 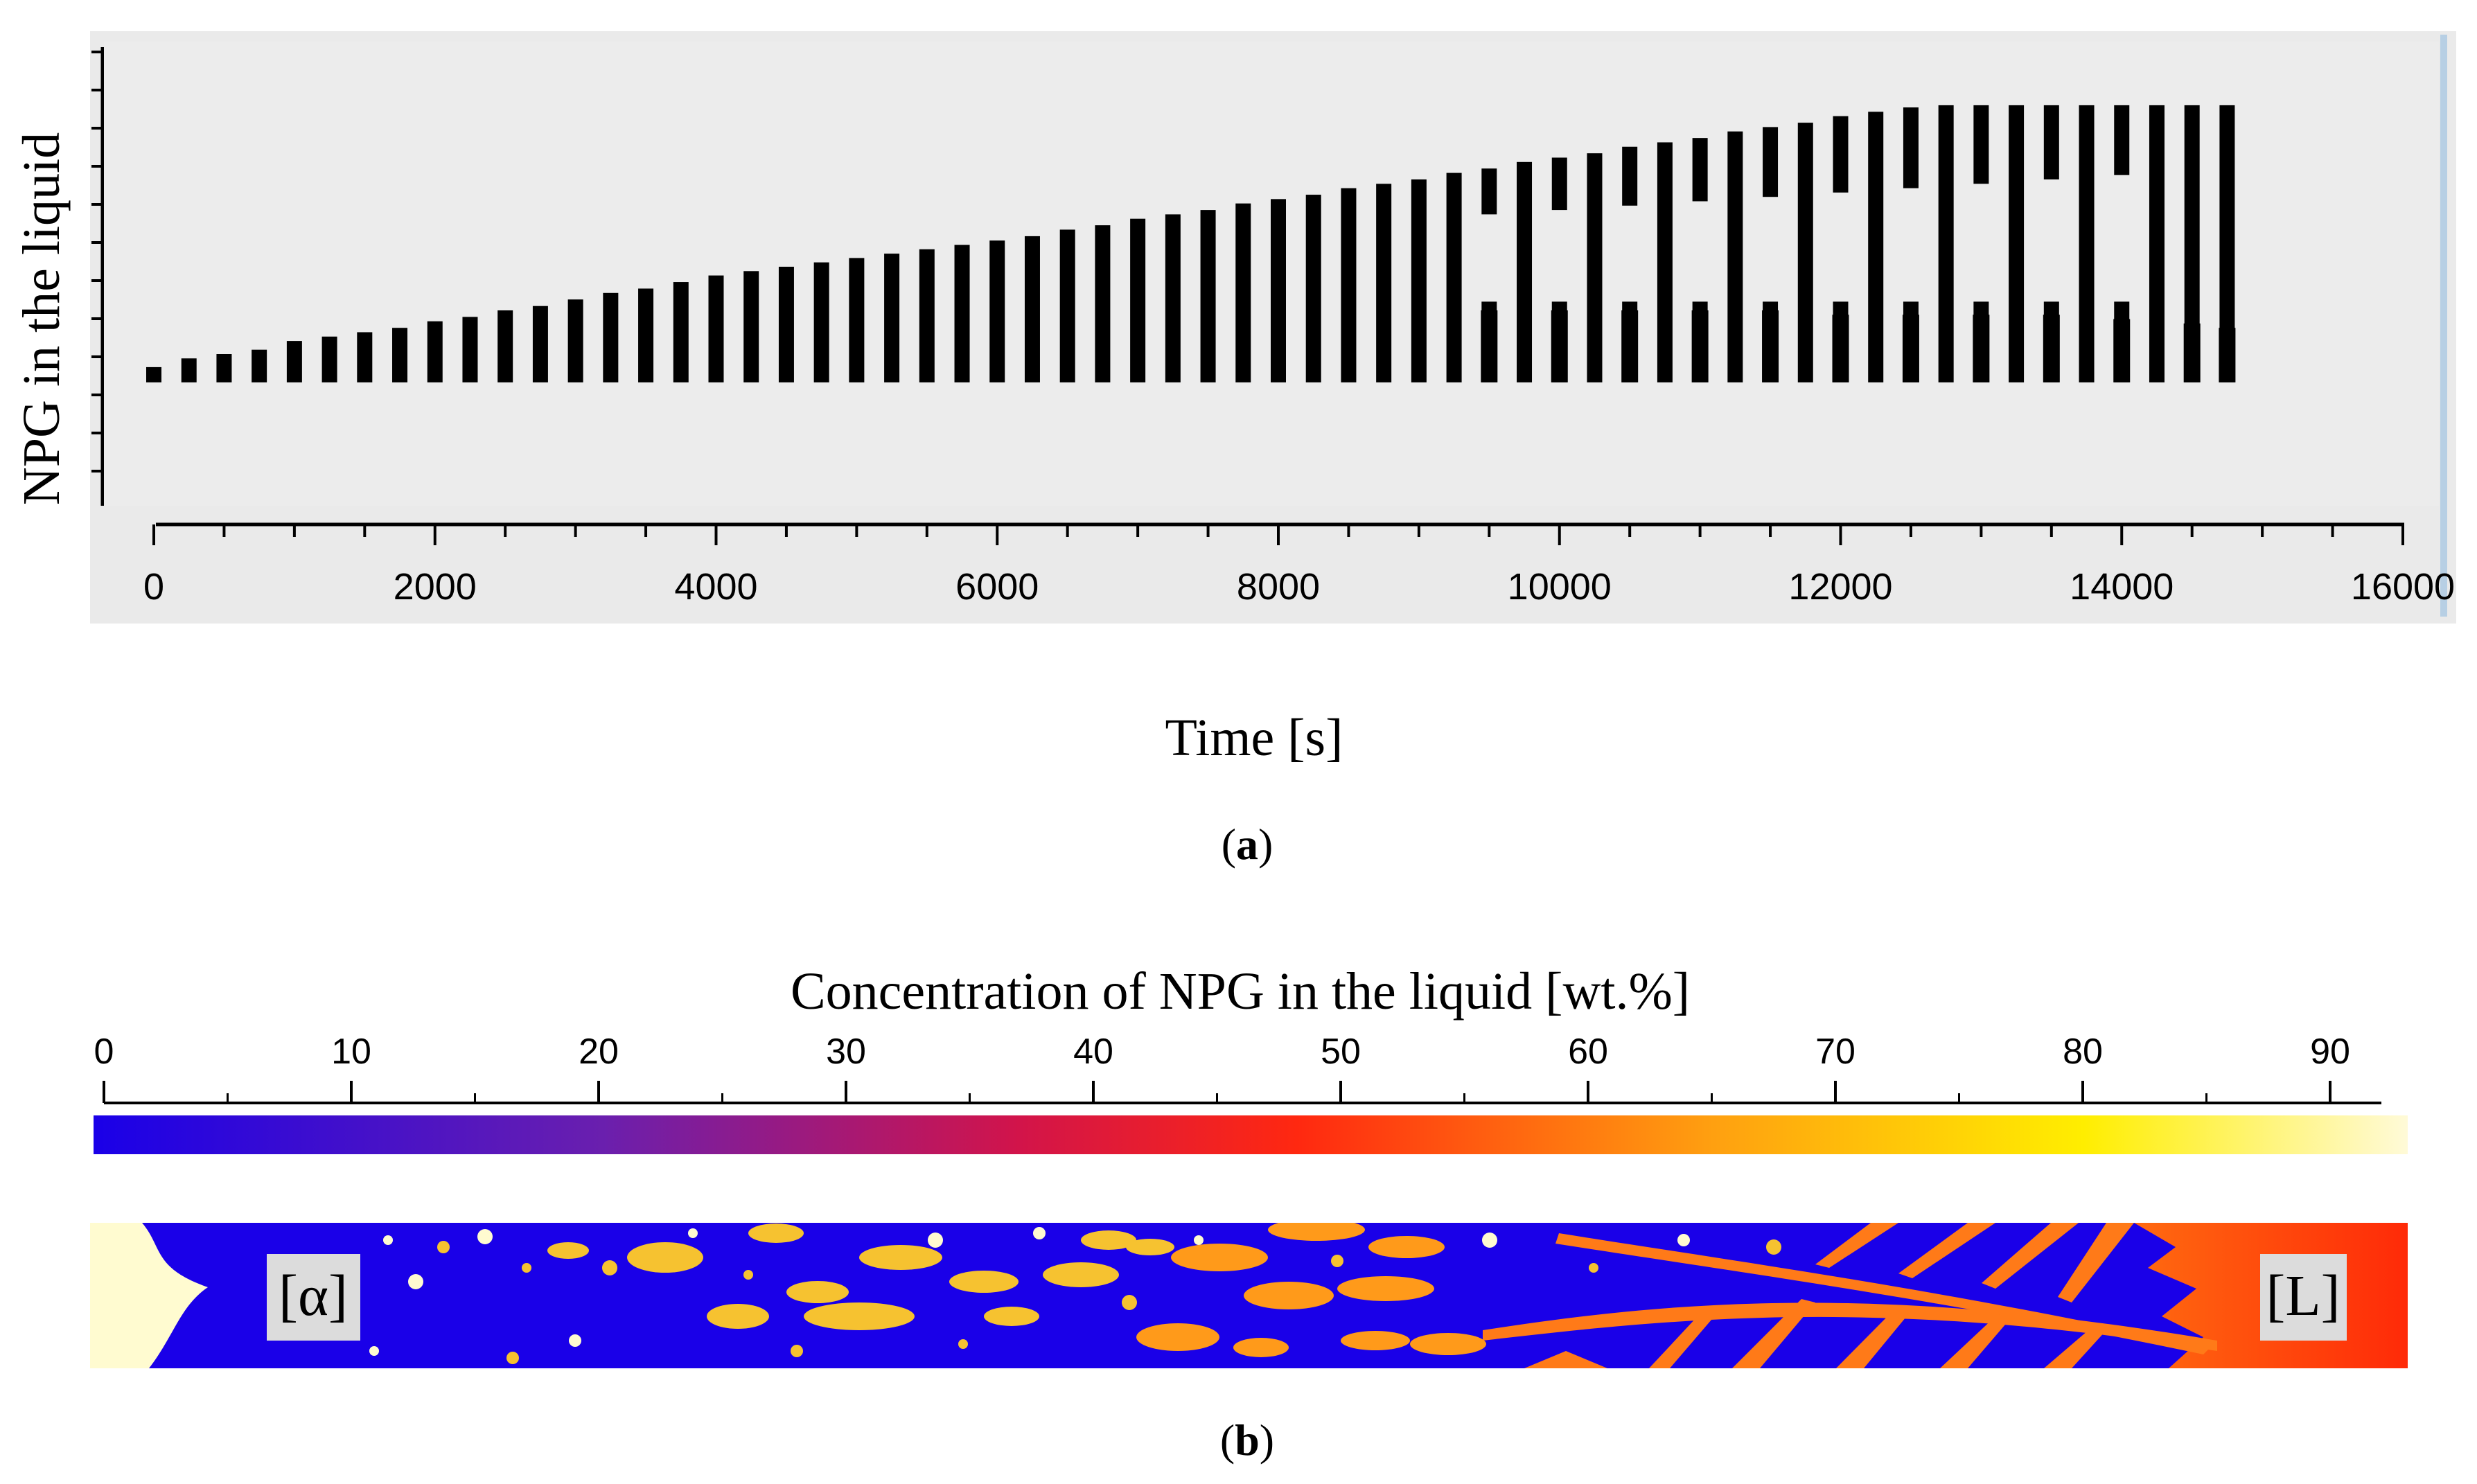 What do you see at coordinates (1247, 1440) in the screenshot?
I see `panel-b-letter: b` at bounding box center [1247, 1440].